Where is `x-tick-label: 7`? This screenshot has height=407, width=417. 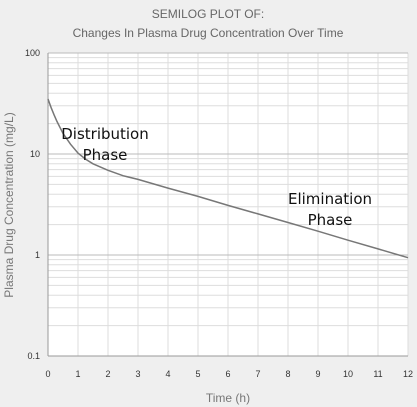 x-tick-label: 7 is located at coordinates (257, 374).